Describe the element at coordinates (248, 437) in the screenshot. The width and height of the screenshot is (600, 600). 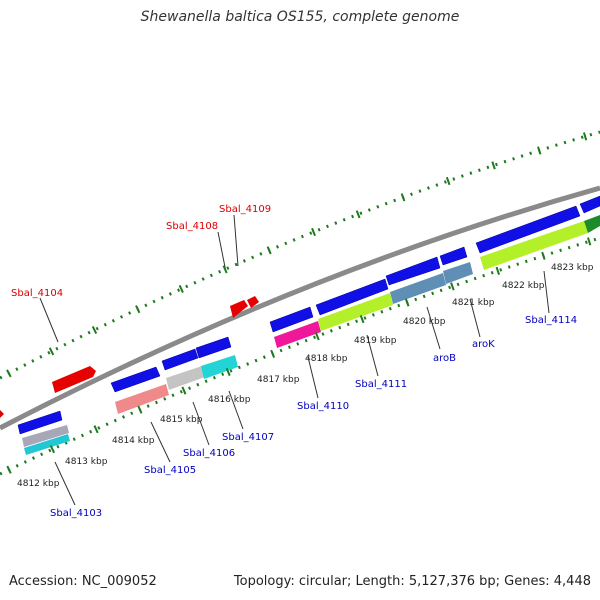
I see `gene-label-sbal-4107: Sbal_4107` at that location.